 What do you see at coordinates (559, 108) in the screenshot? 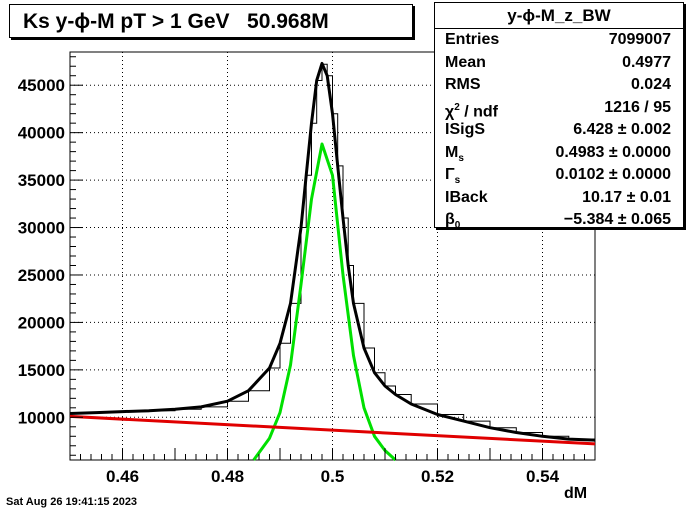
I see `stats-row: χ2 / ndf 1216 / 95` at bounding box center [559, 108].